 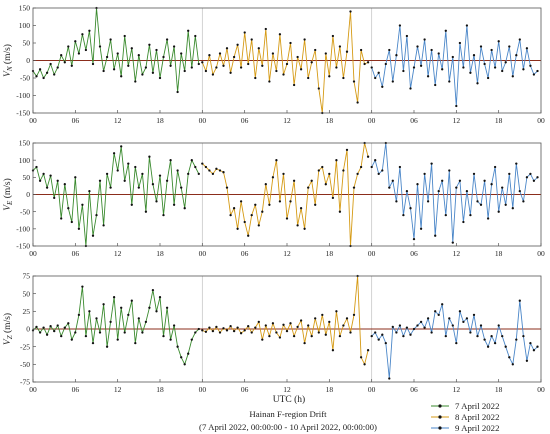 What do you see at coordinates (76, 253) in the screenshot?
I see `x-tick-label: 06` at bounding box center [76, 253].